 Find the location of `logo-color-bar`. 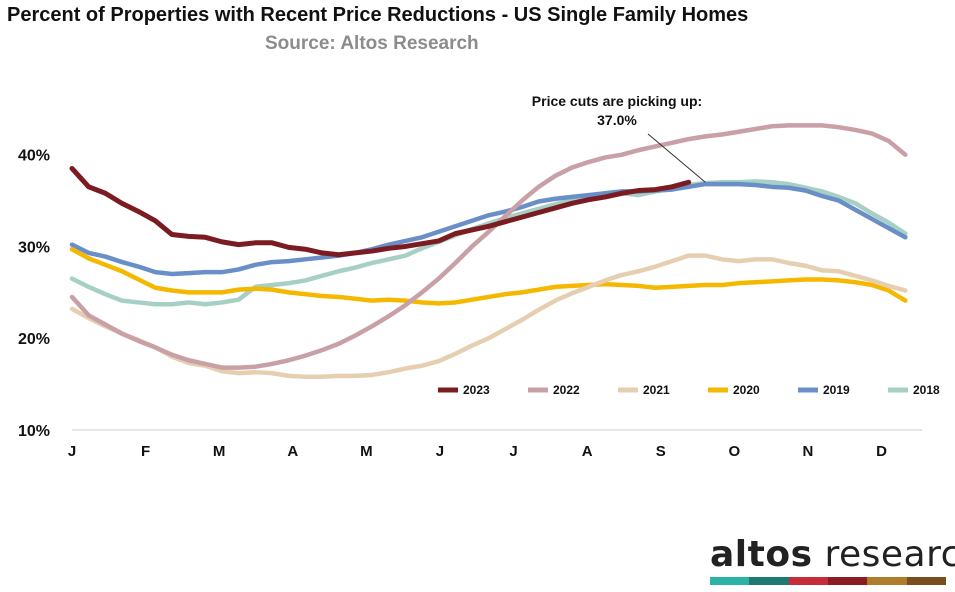

logo-color-bar is located at coordinates (828, 581).